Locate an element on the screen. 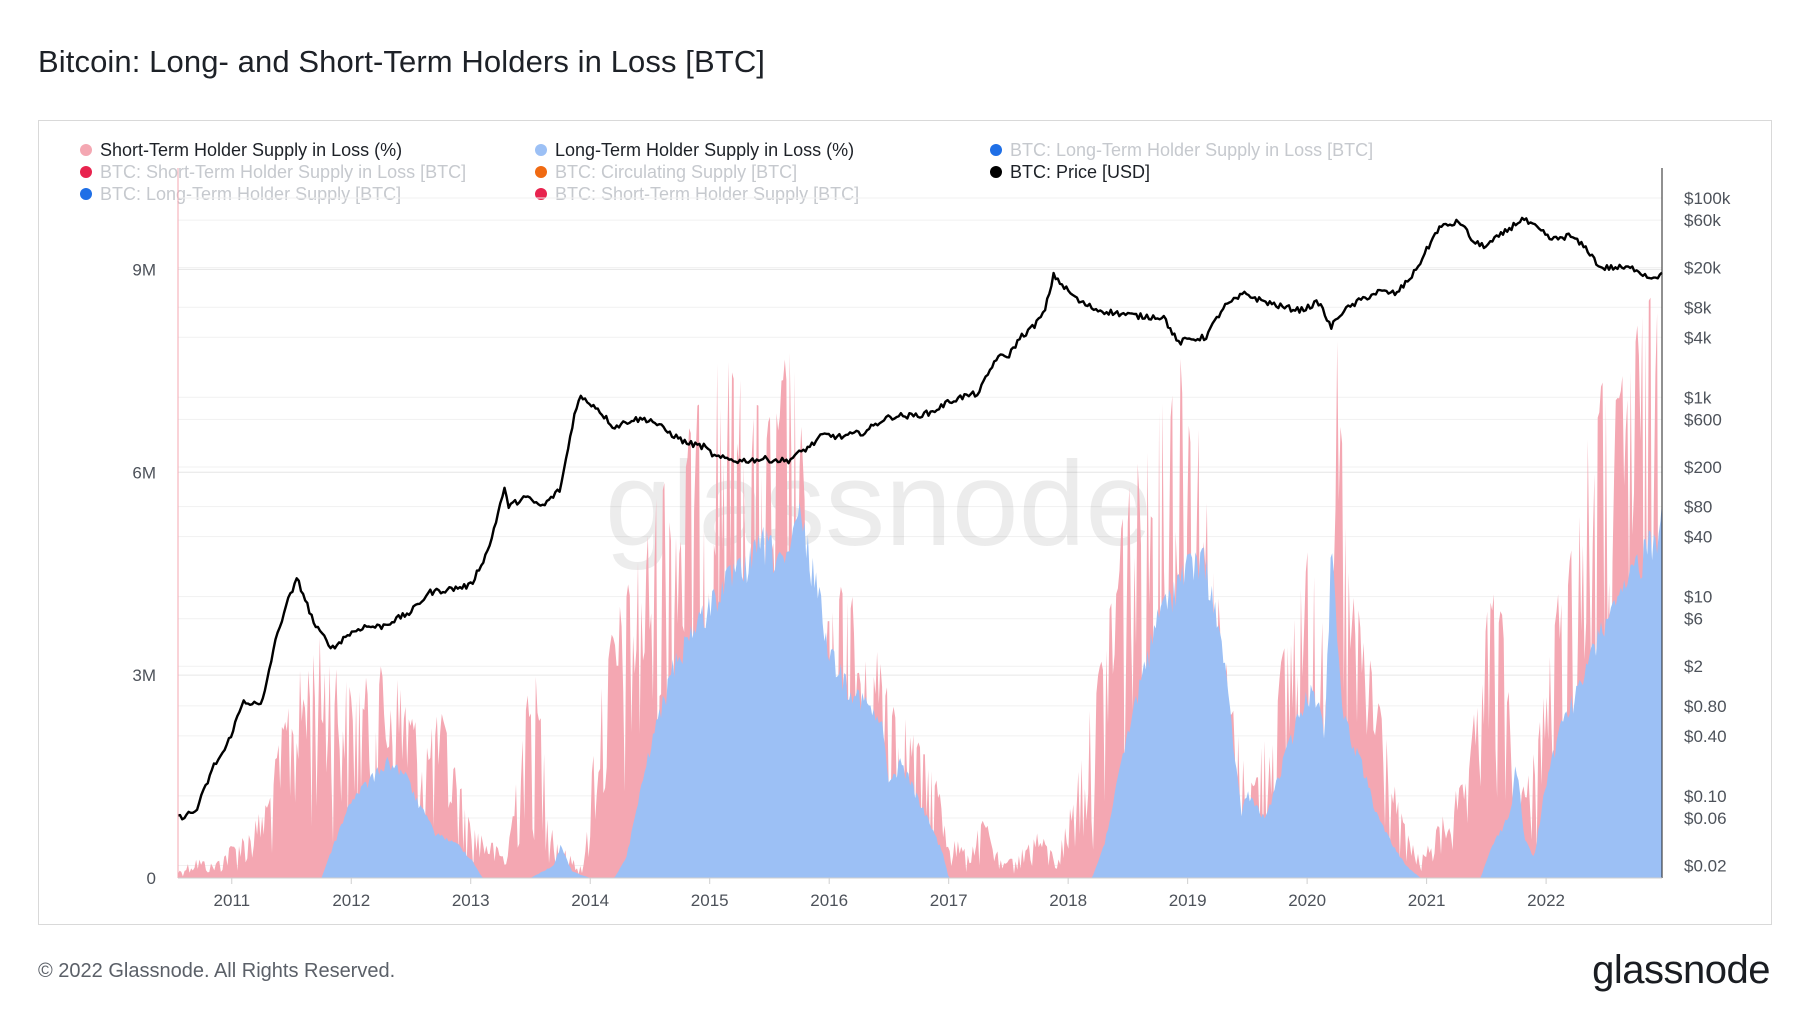  y-left-tick-label: 3M is located at coordinates (144, 675).